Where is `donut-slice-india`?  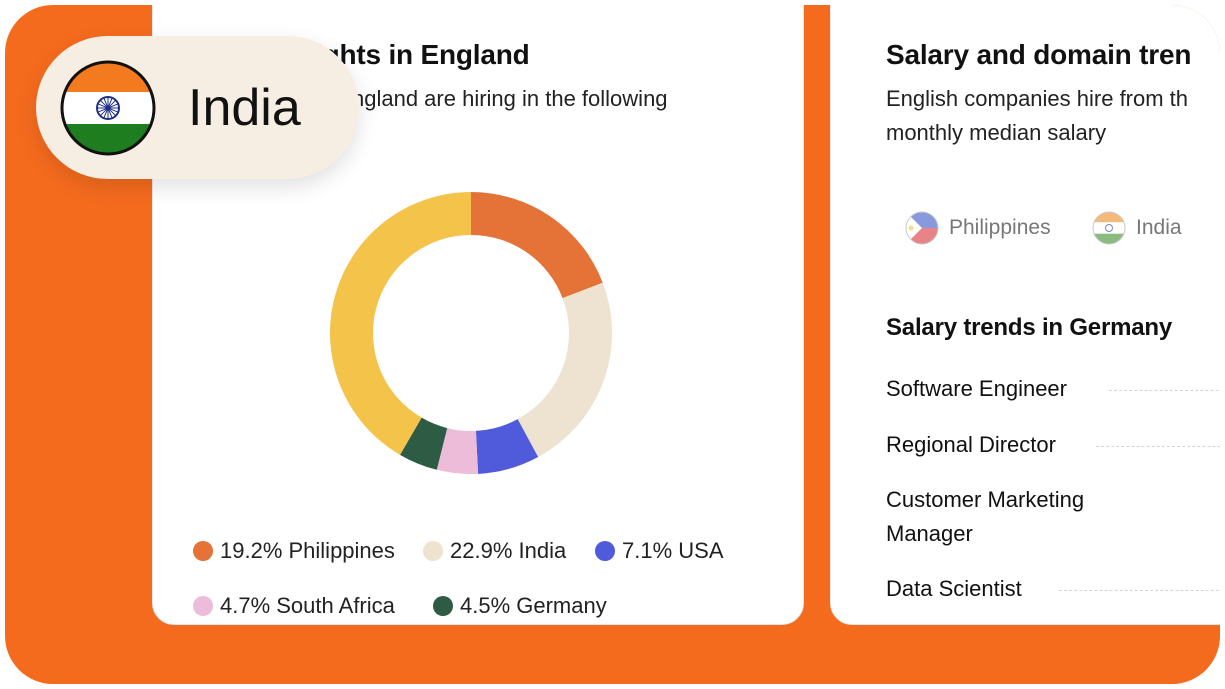
donut-slice-india is located at coordinates (564, 369).